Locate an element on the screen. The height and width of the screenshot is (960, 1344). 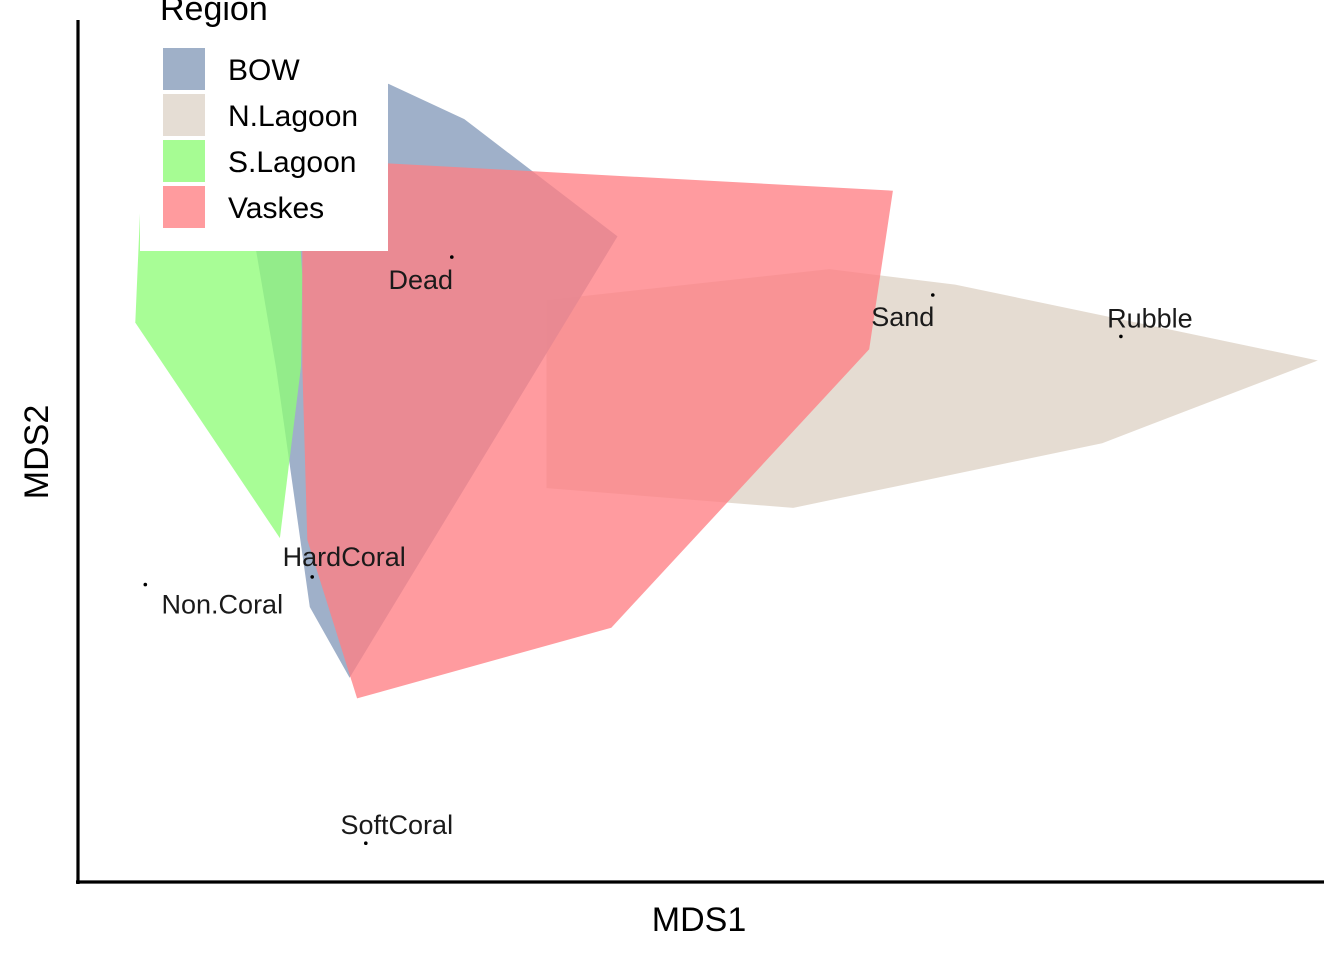
y-axis-title: MDS2 is located at coordinates (37, 452).